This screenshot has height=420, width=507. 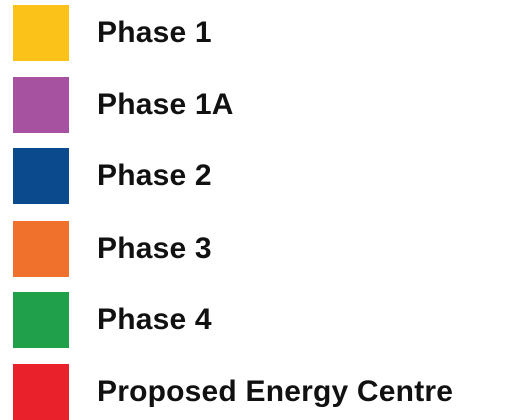 What do you see at coordinates (165, 104) in the screenshot?
I see `legend-label: Phase 1A` at bounding box center [165, 104].